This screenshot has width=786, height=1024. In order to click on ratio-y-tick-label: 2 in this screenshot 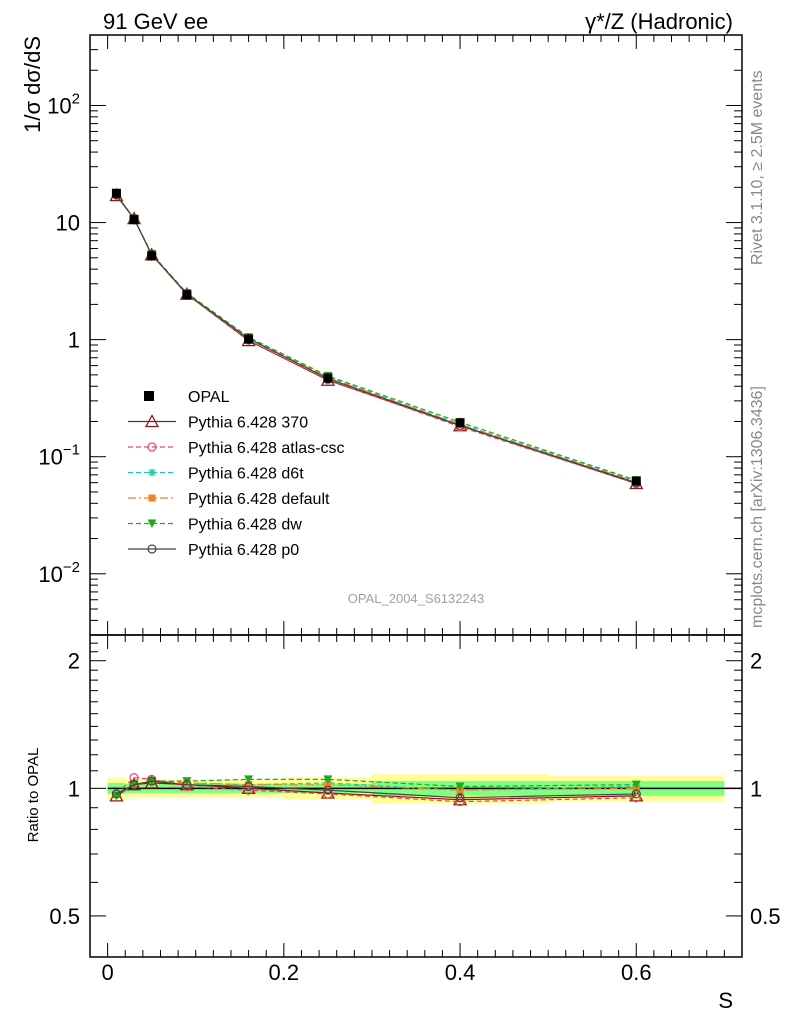, I will do `click(74, 661)`.